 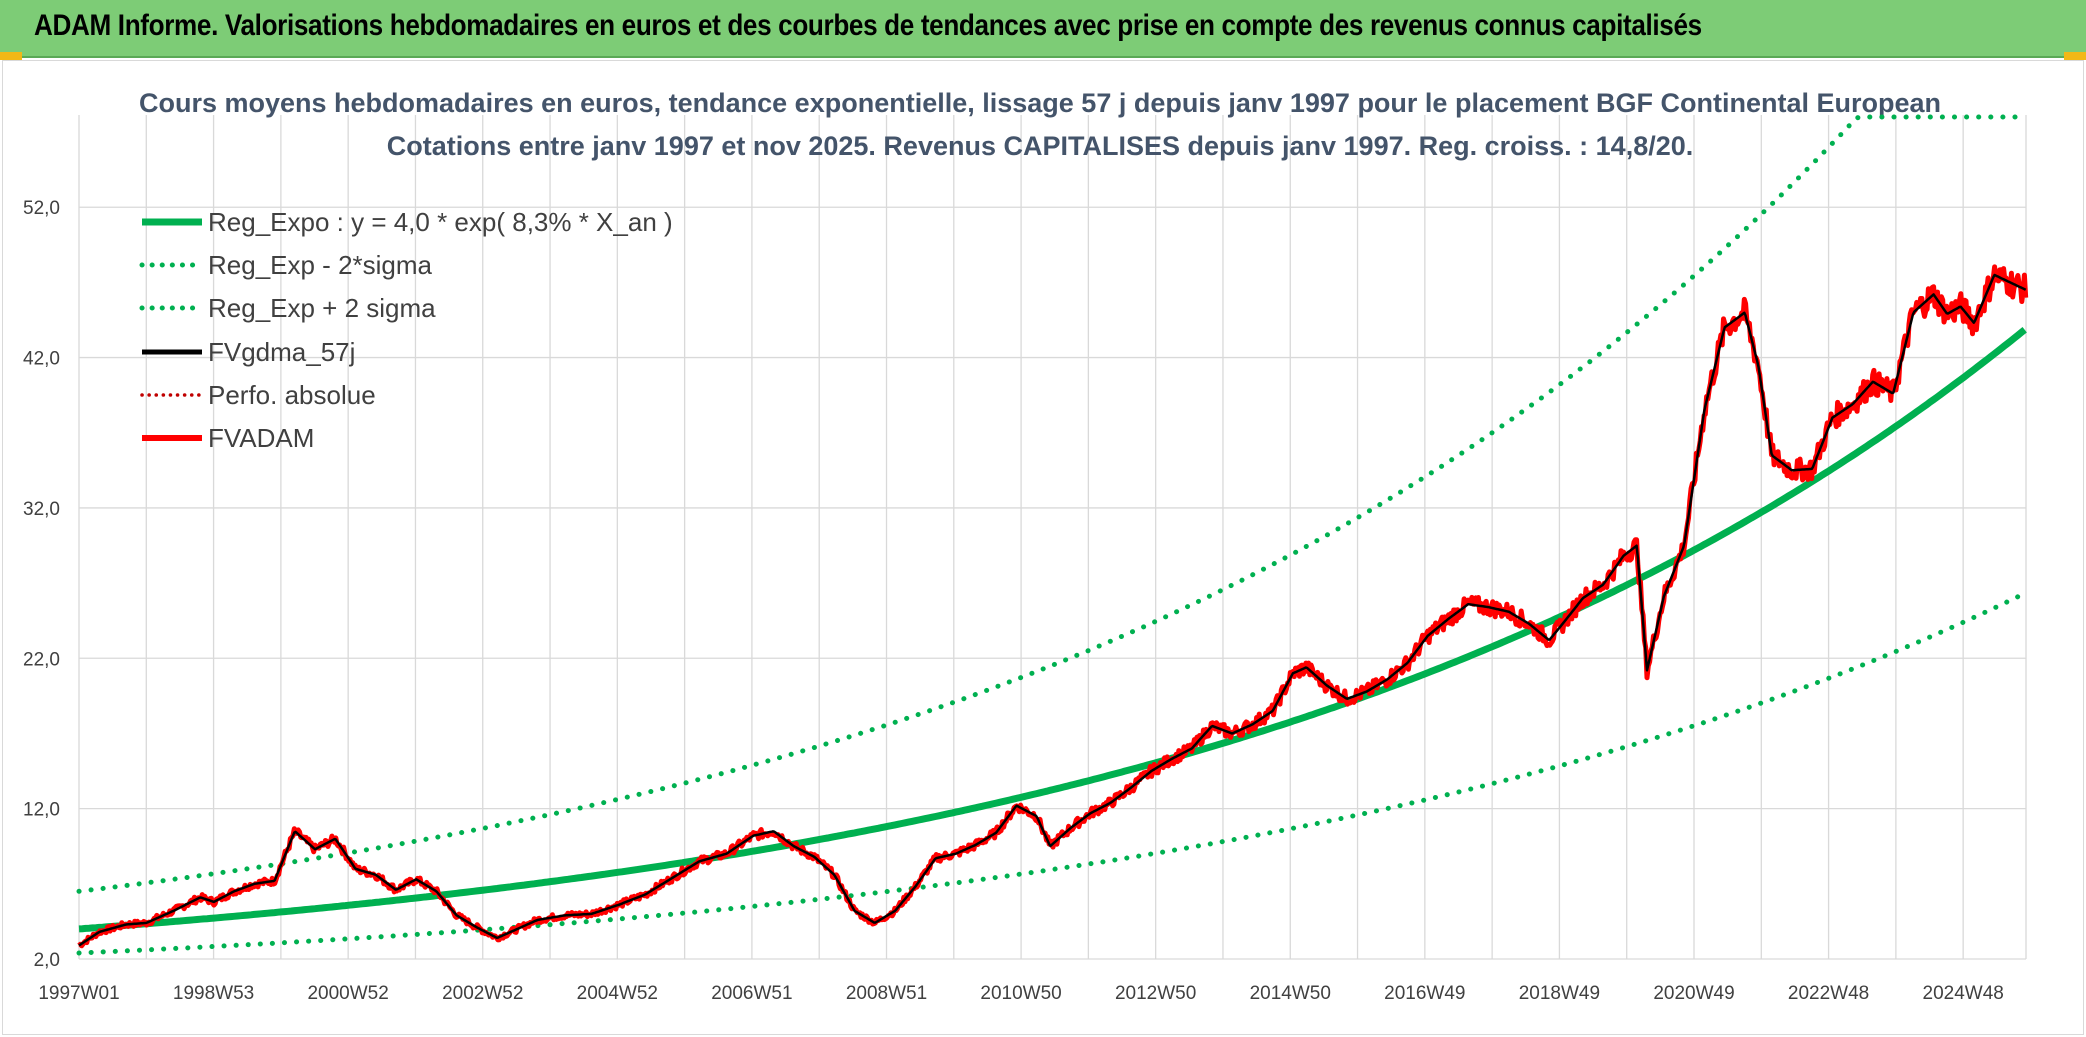 What do you see at coordinates (41, 584) in the screenshot?
I see `y-axis-ticks: 2,0 12,0 22,0 32,0 42,0 52,0` at bounding box center [41, 584].